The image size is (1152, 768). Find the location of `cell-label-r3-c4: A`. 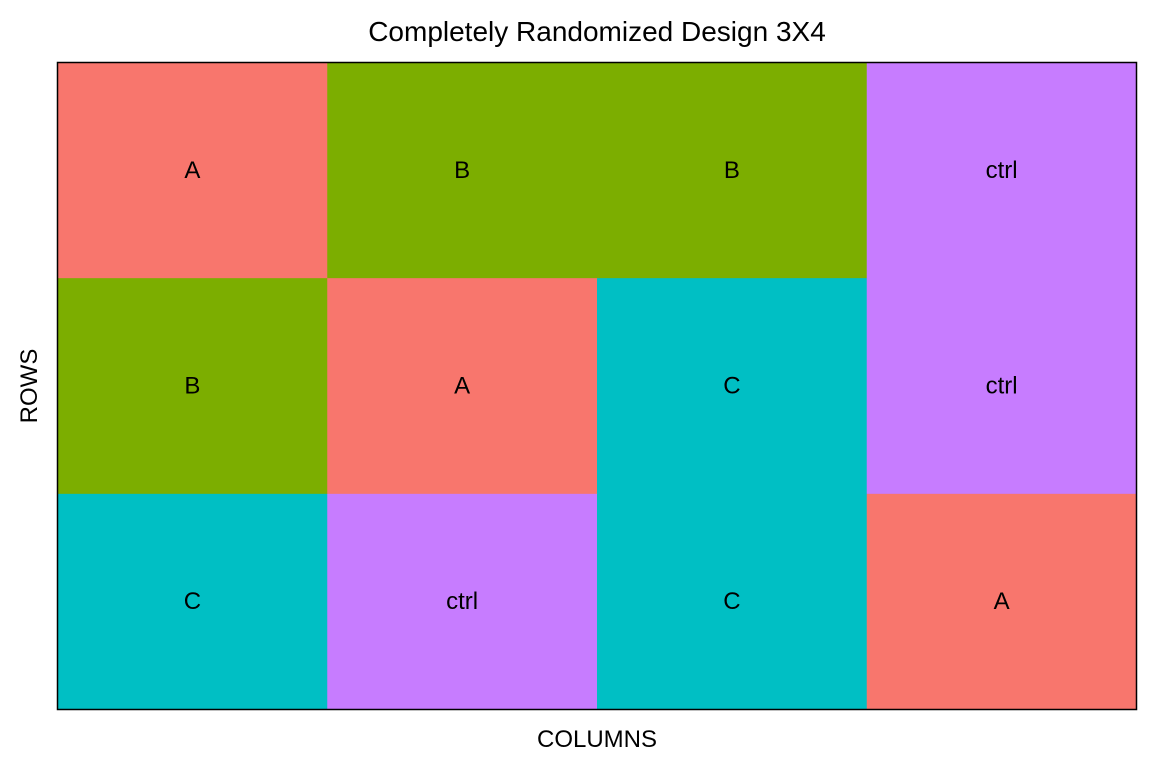

cell-label-r3-c4: A is located at coordinates (1002, 601).